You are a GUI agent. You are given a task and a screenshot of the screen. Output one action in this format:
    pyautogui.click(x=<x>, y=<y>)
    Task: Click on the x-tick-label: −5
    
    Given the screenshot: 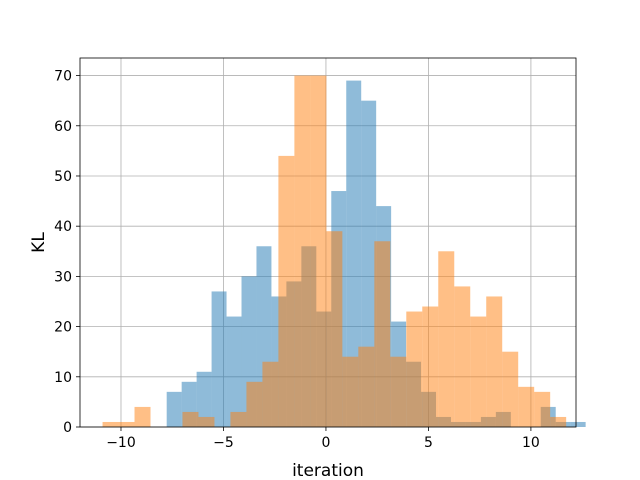 What is the action you would take?
    pyautogui.click(x=223, y=443)
    